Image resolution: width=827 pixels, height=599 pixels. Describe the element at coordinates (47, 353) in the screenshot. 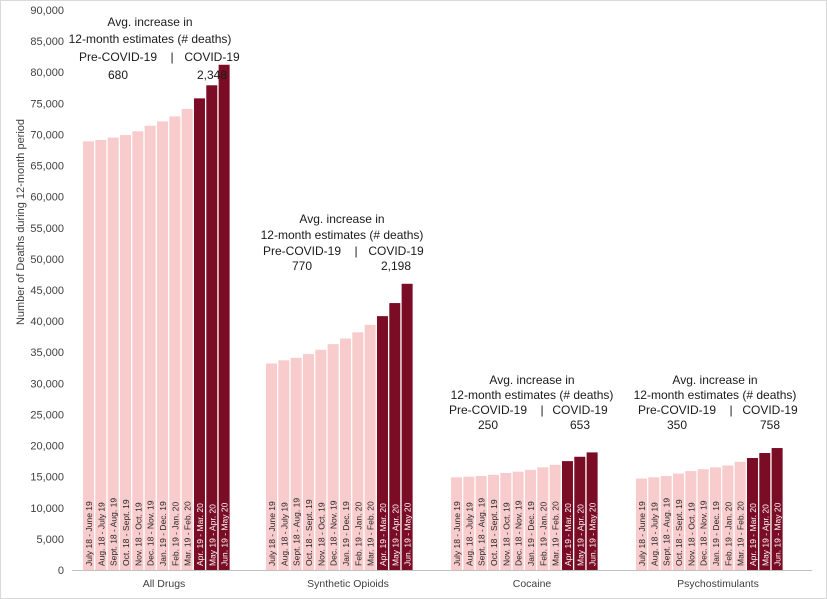

I see `y-tick-label: 35,000` at that location.